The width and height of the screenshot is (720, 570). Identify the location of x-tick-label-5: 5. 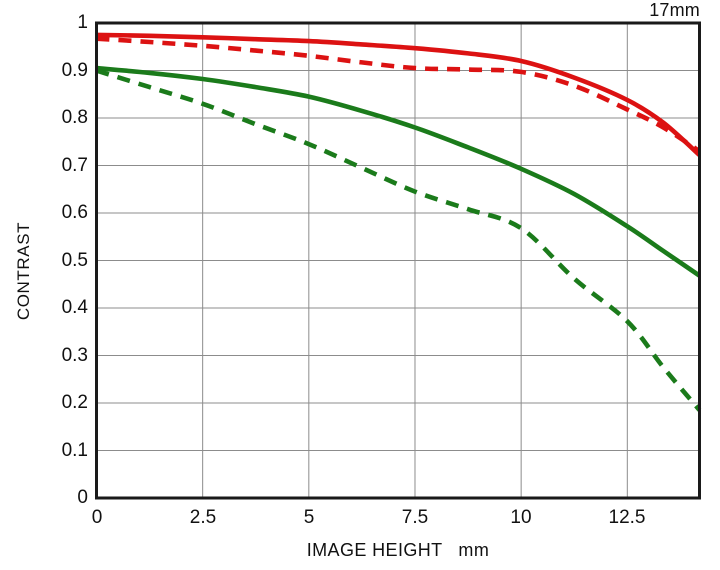
(309, 517).